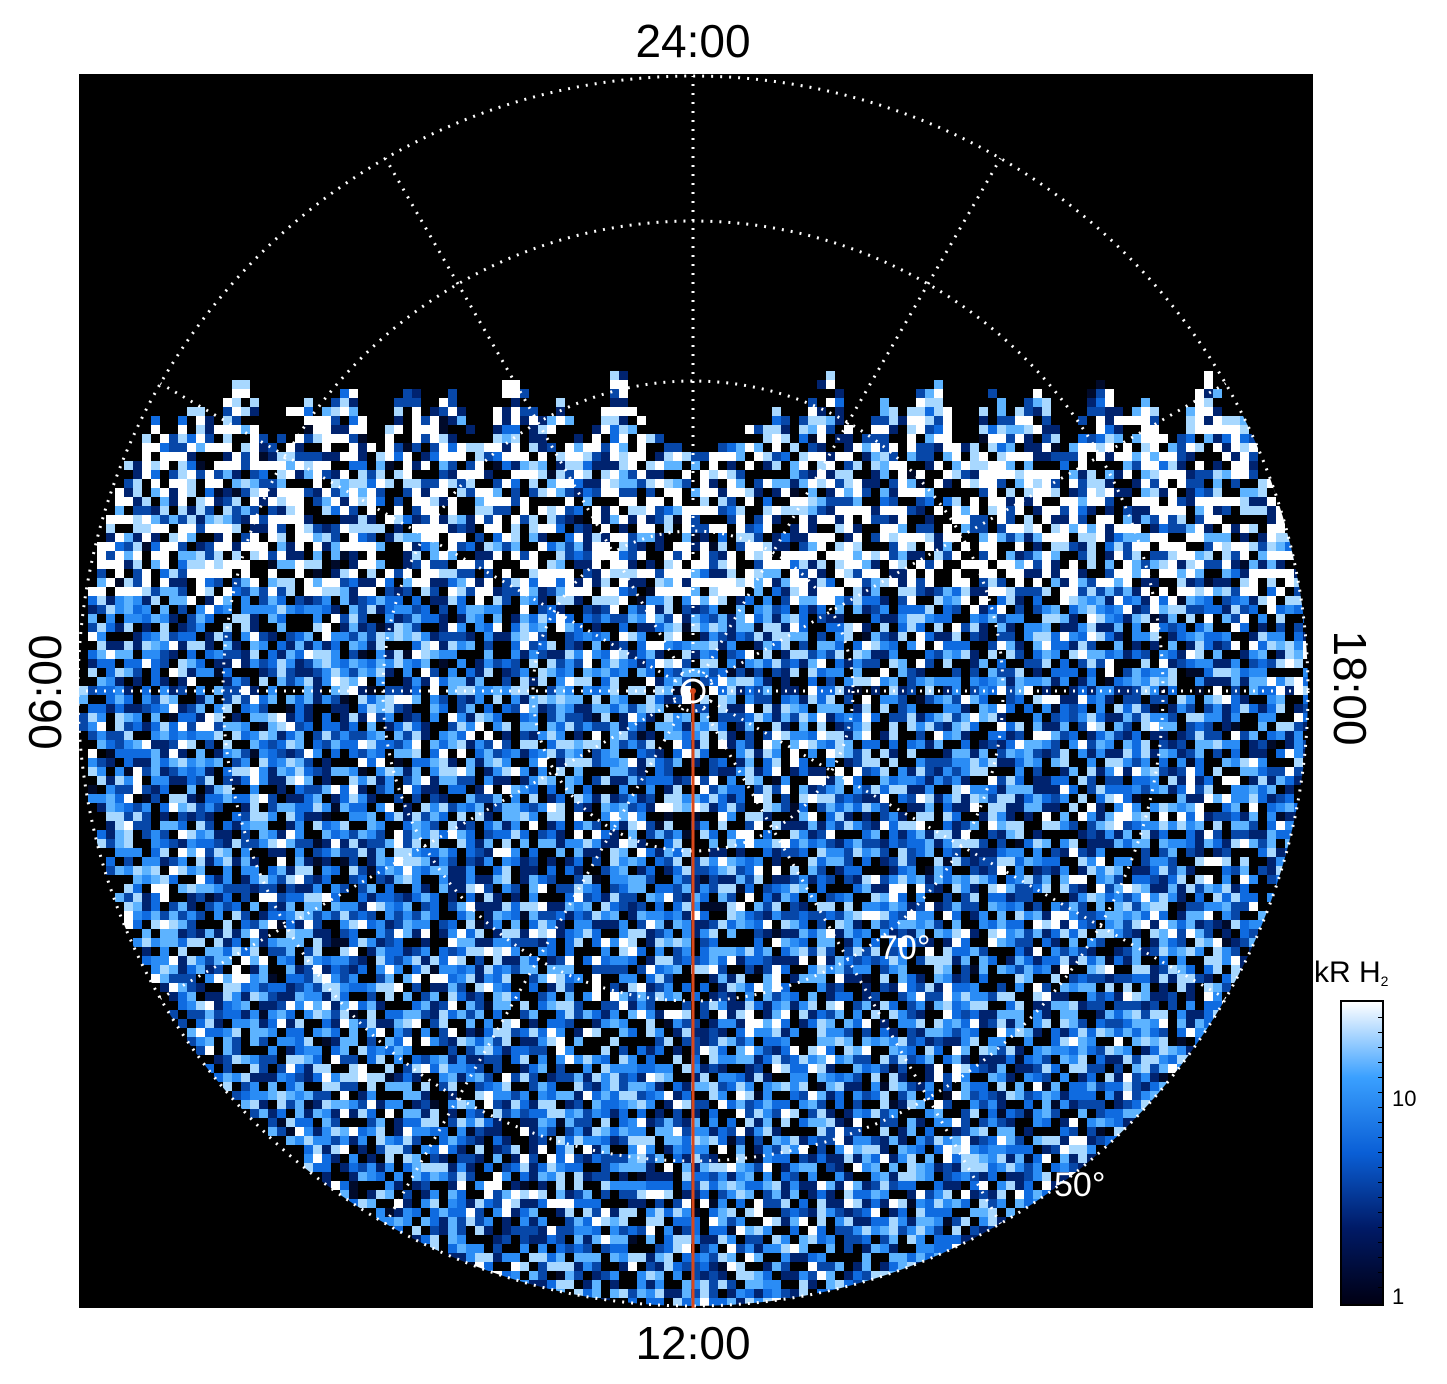 The height and width of the screenshot is (1384, 1447). I want to click on latitude-label-50: 50°, so click(1079, 1185).